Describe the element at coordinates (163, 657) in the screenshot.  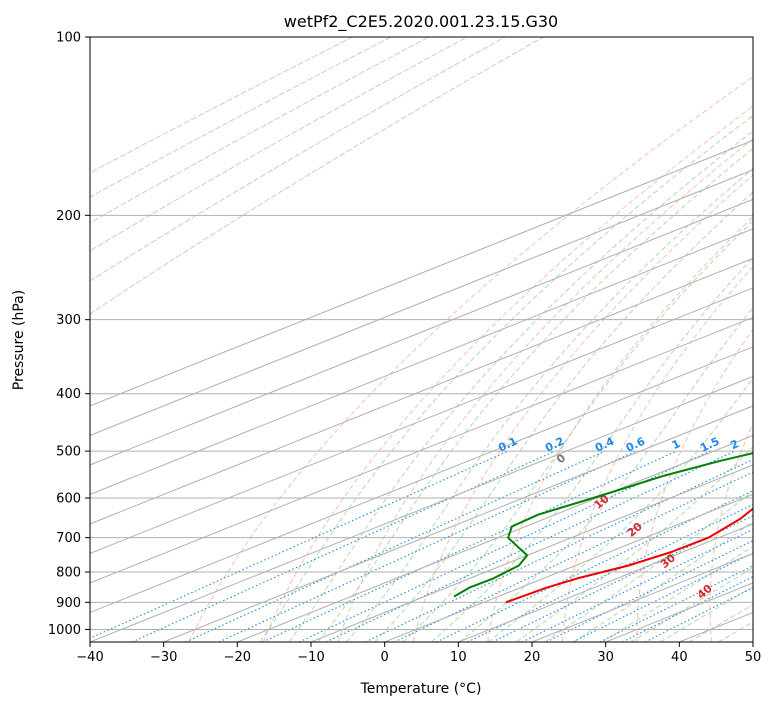
I see `x-tick-label: −30` at that location.